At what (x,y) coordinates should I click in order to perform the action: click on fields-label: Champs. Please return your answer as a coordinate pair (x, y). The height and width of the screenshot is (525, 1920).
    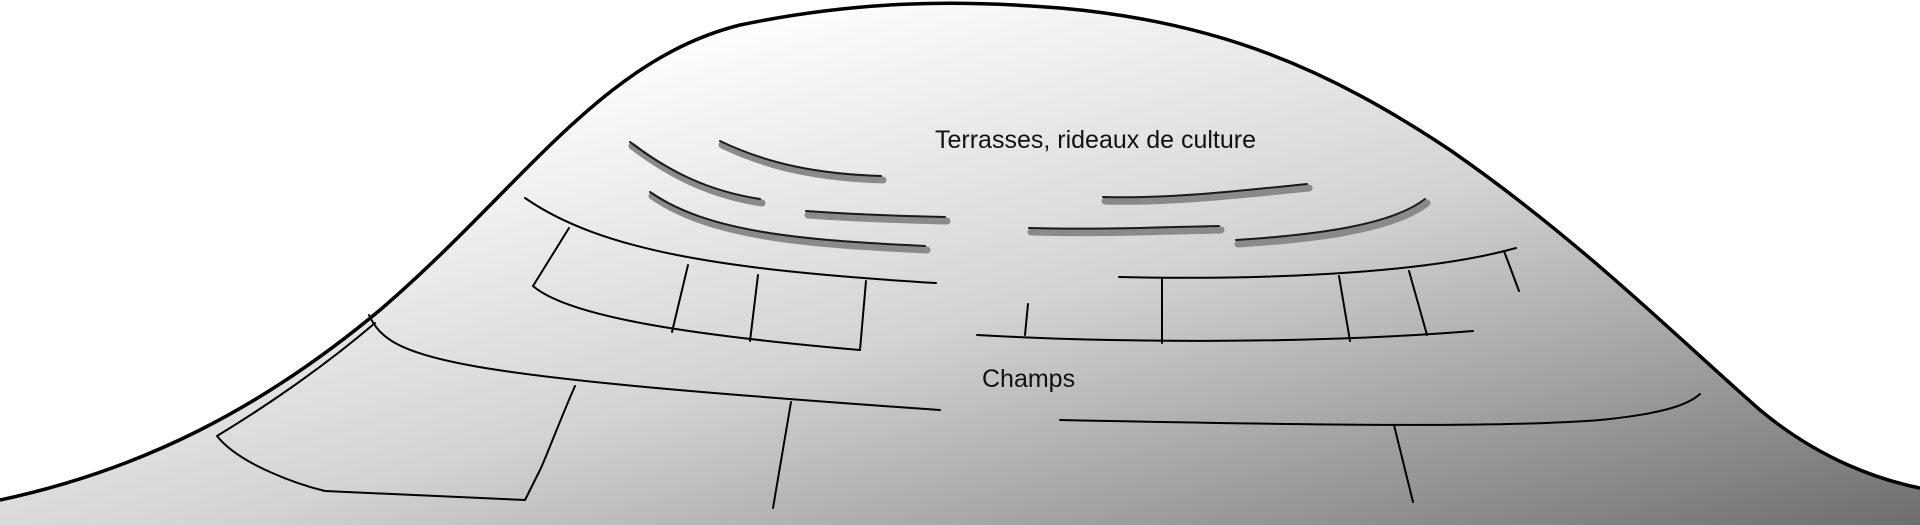
    Looking at the image, I should click on (1028, 379).